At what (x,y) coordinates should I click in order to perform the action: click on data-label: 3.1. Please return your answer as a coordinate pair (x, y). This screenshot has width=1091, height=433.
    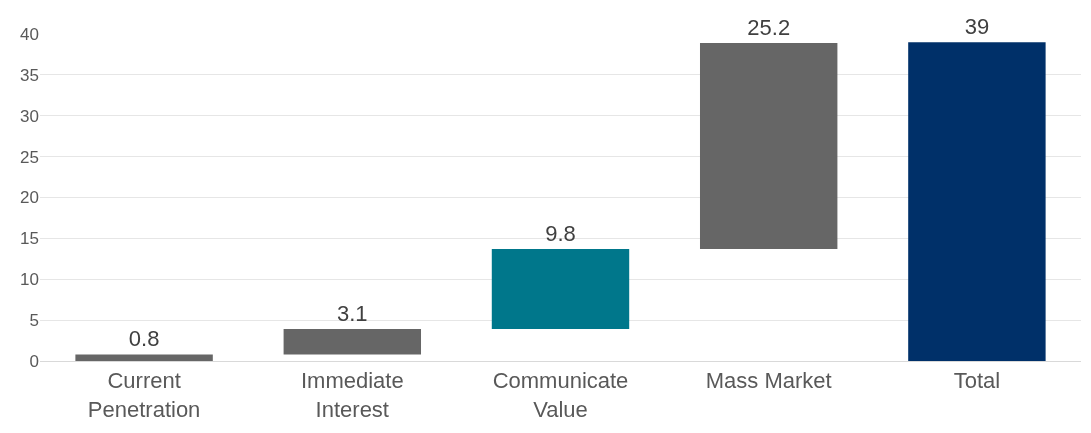
    Looking at the image, I should click on (352, 314).